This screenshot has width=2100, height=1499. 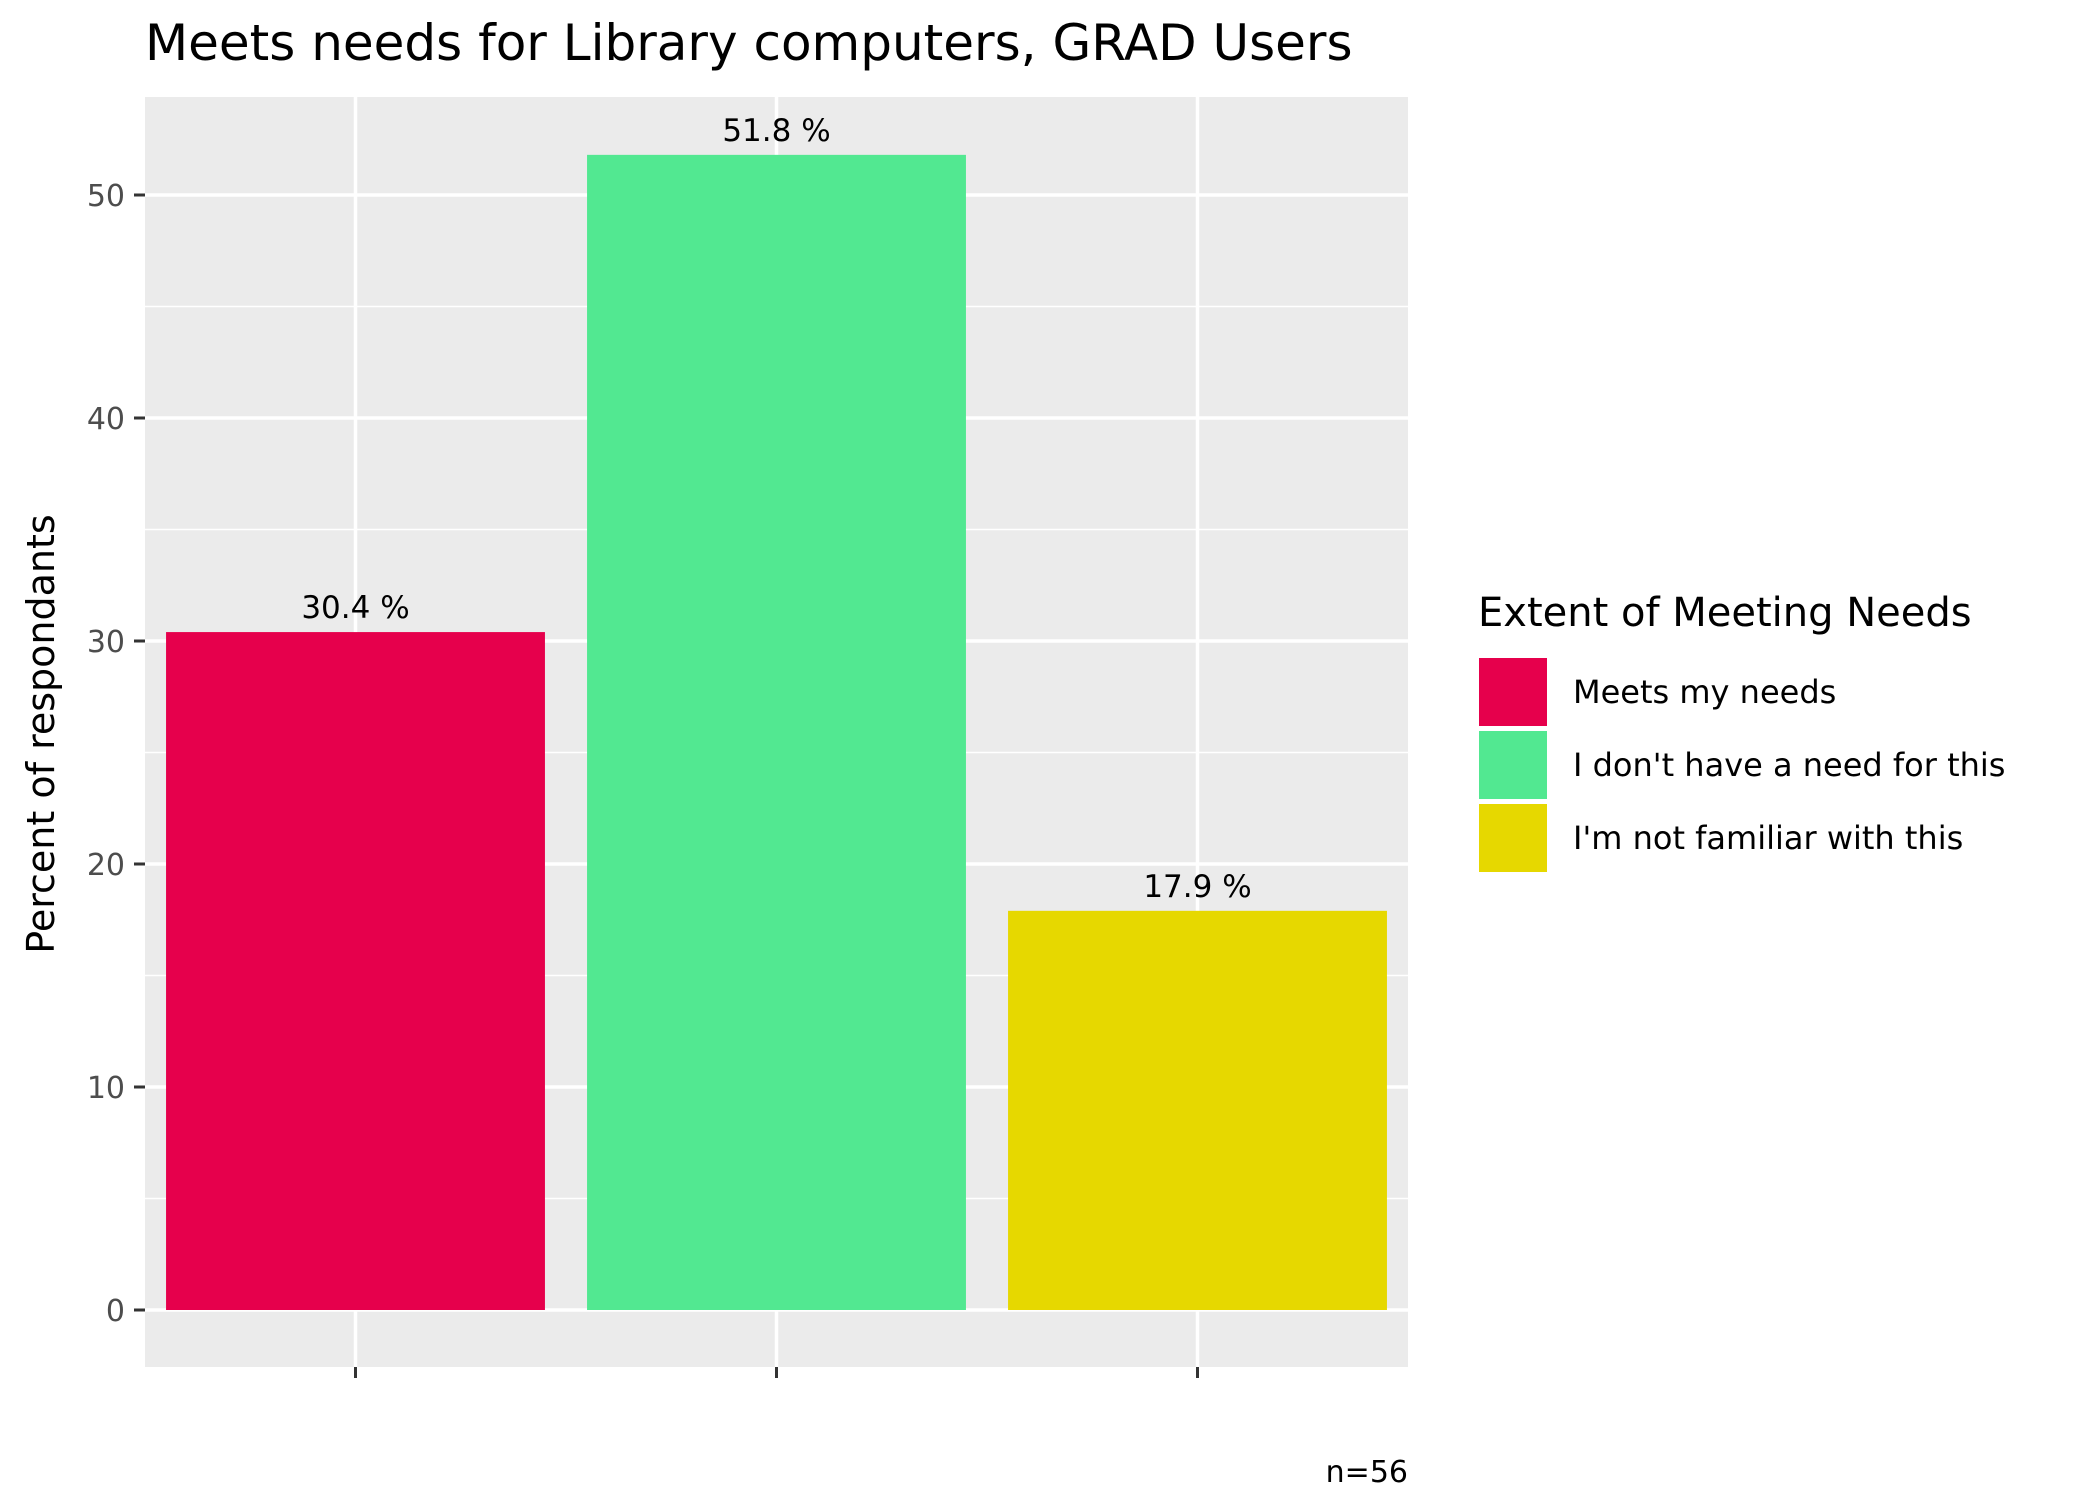 What do you see at coordinates (776, 131) in the screenshot?
I see `value-label-2: 51.8 %` at bounding box center [776, 131].